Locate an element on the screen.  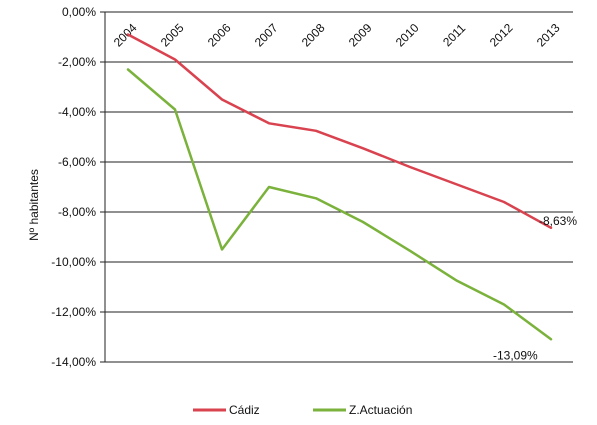
legend-label: Z.Actuación is located at coordinates (380, 410).